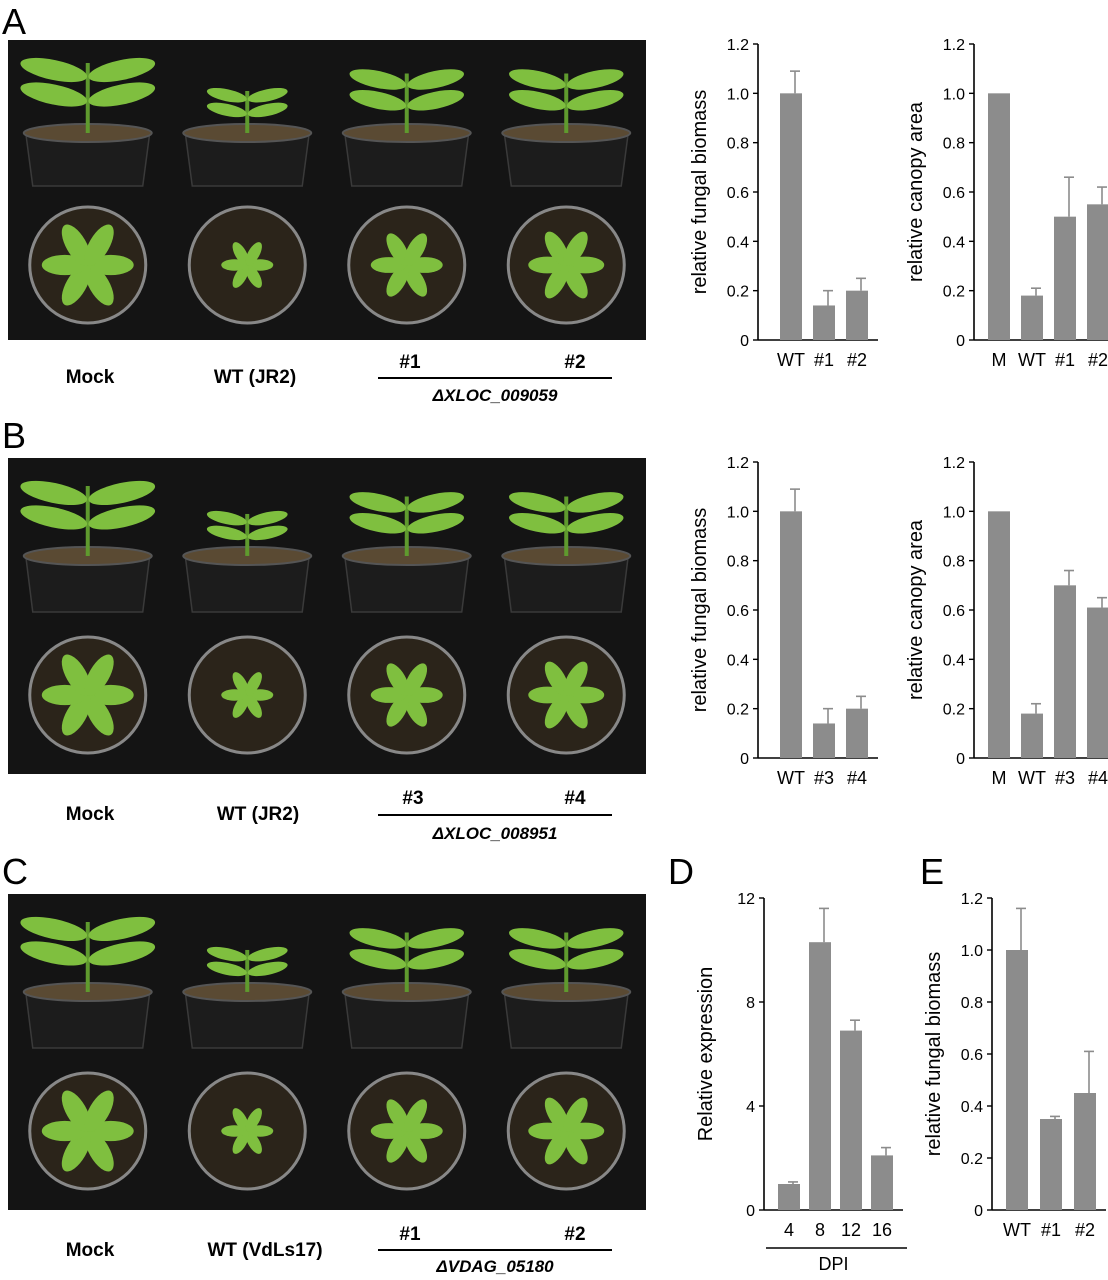 Image resolution: width=1108 pixels, height=1280 pixels. What do you see at coordinates (706, 1054) in the screenshot?
I see `y-axis-label: Relative expression` at bounding box center [706, 1054].